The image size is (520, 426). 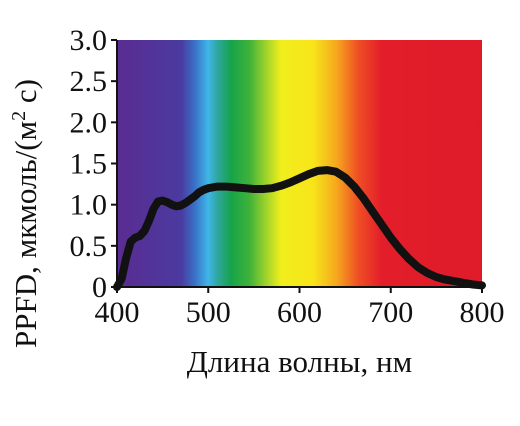 I want to click on y-axis-title-tail: с), so click(x=25, y=95).